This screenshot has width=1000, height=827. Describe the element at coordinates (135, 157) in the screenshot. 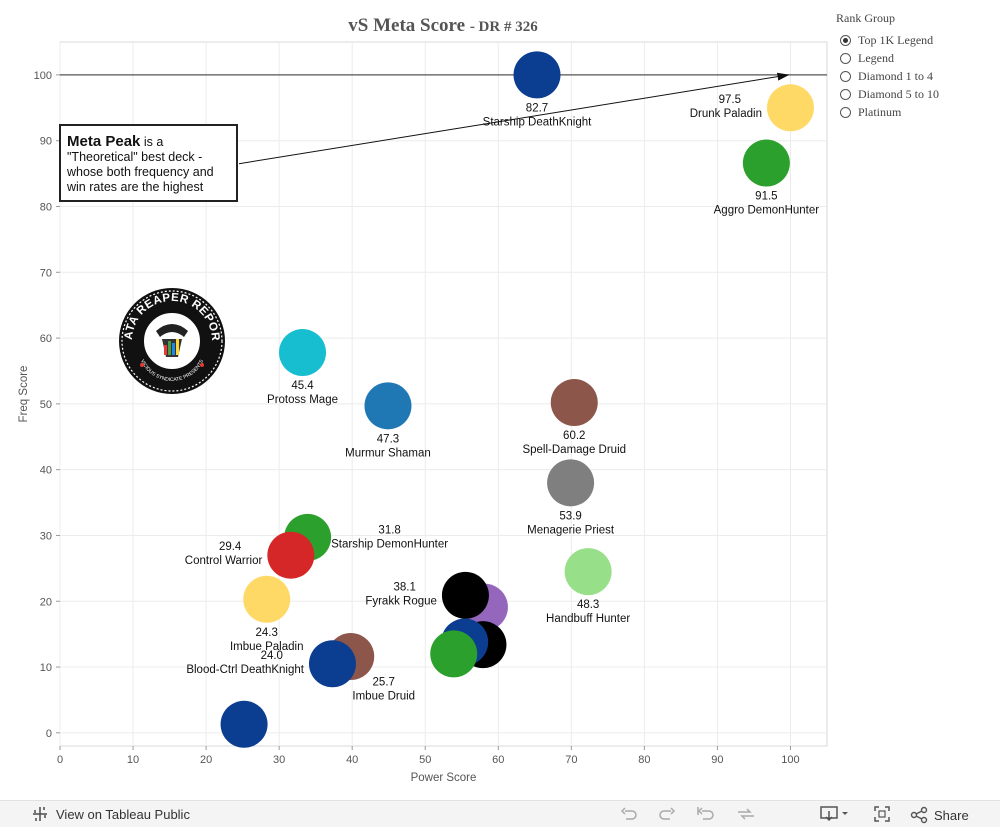

I see `annotation-line2: "Theoretical" best deck -` at that location.